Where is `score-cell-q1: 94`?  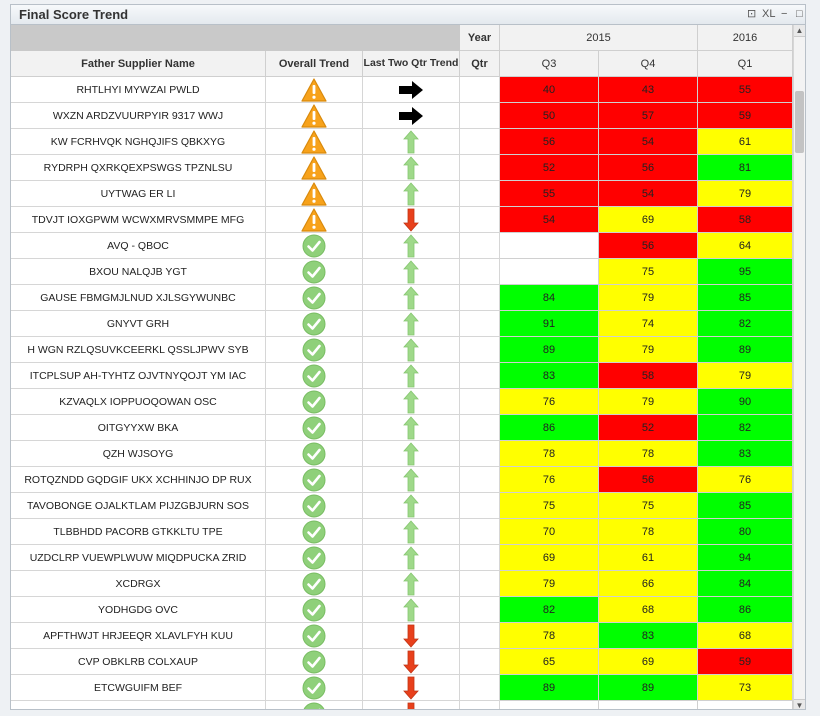
score-cell-q1: 94 is located at coordinates (745, 558).